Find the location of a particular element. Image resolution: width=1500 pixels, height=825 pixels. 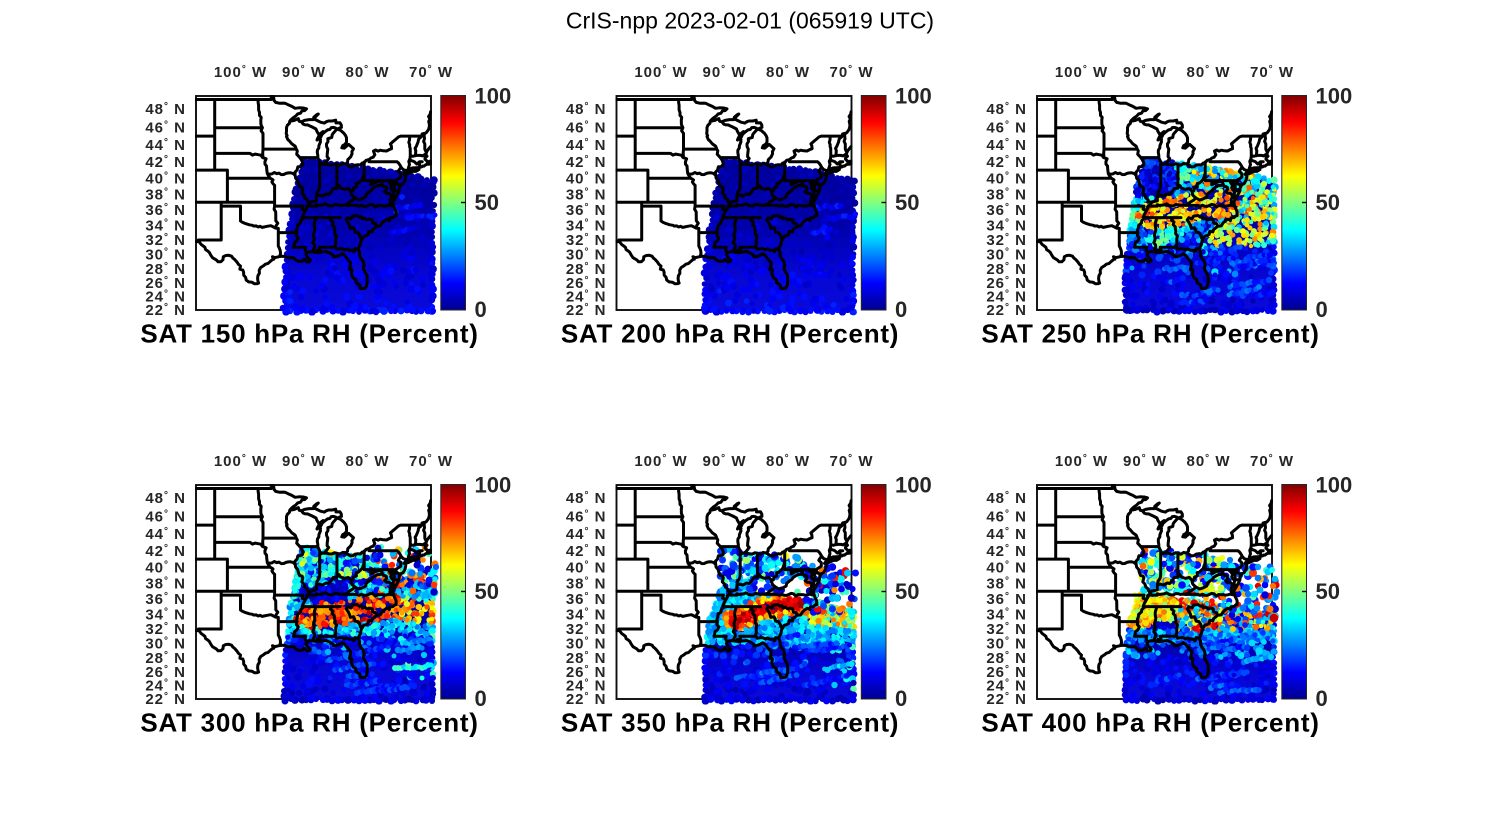

svg-text: SAT 250 hPa RH (Percent) is located at coordinates (1150, 333).